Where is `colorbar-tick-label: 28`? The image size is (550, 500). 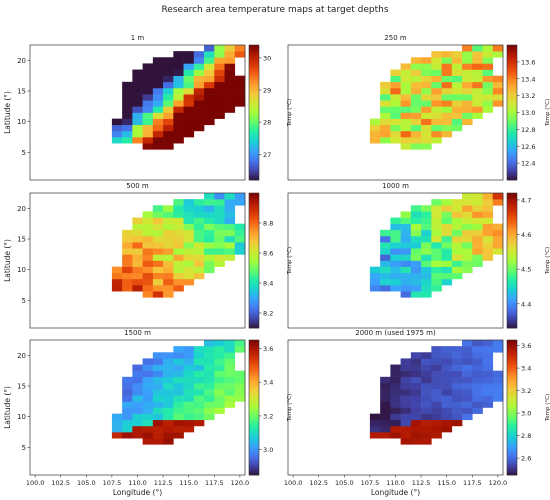
colorbar-tick-label: 28 is located at coordinates (267, 123).